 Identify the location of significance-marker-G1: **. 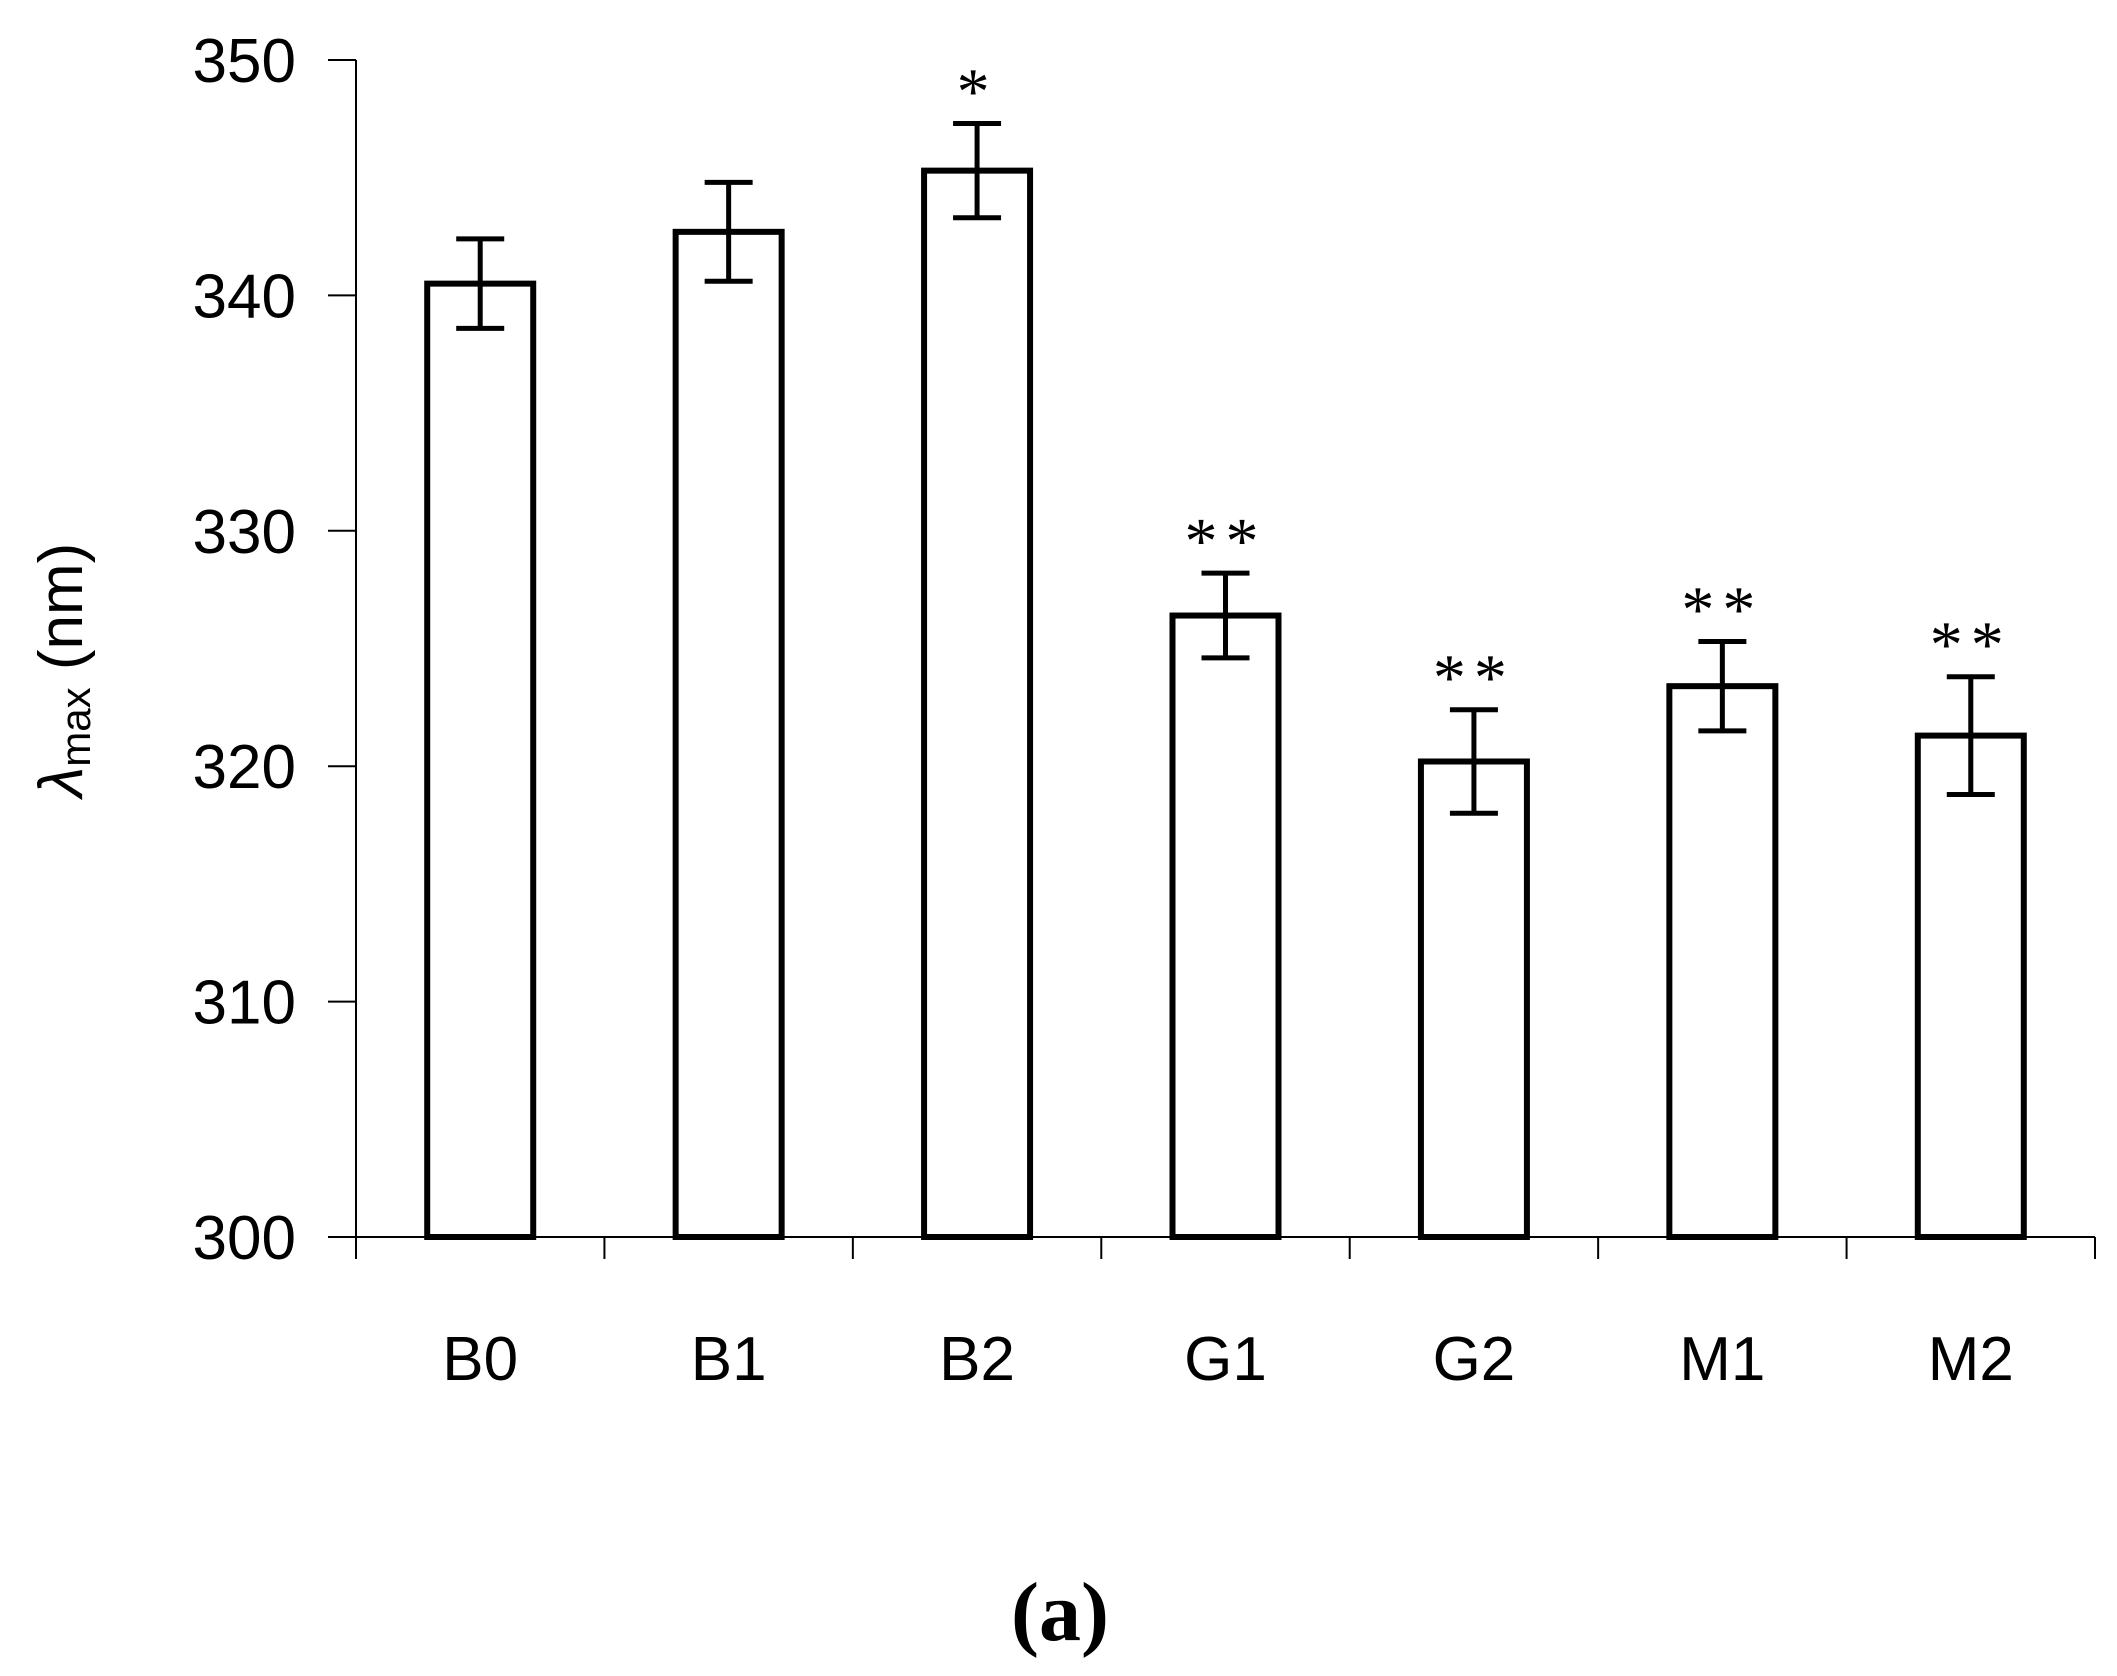
(1226, 541).